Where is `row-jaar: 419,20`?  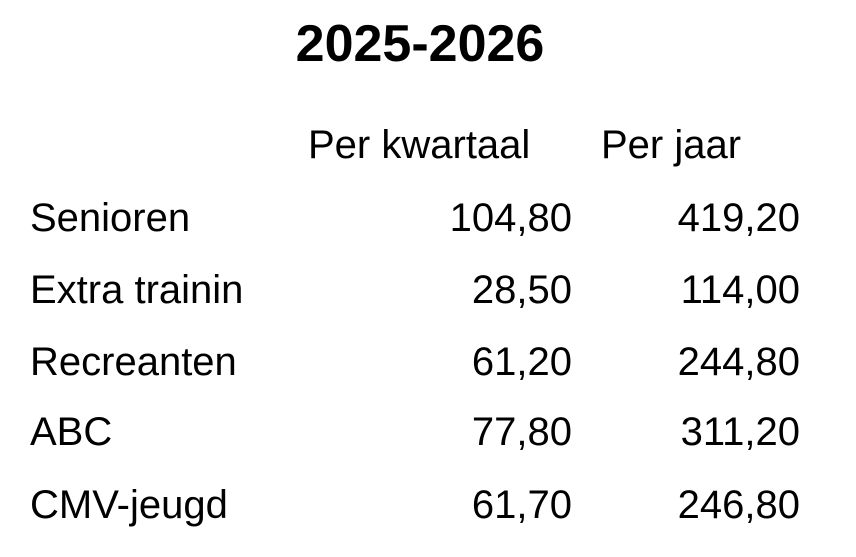 row-jaar: 419,20 is located at coordinates (738, 218).